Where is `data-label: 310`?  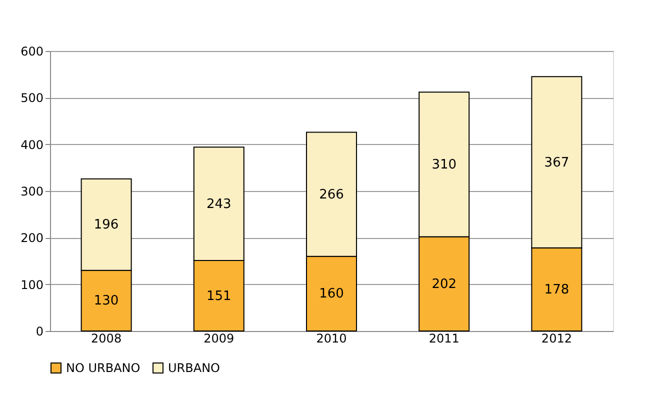 data-label: 310 is located at coordinates (444, 164).